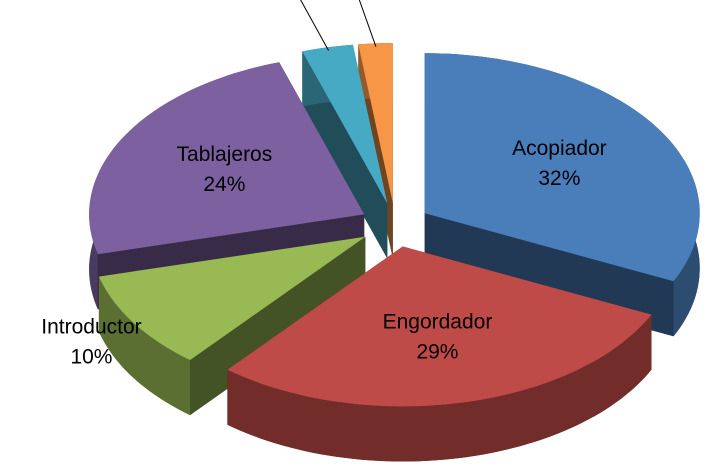 The height and width of the screenshot is (468, 722). Describe the element at coordinates (91, 326) in the screenshot. I see `category-label: Introductor` at that location.